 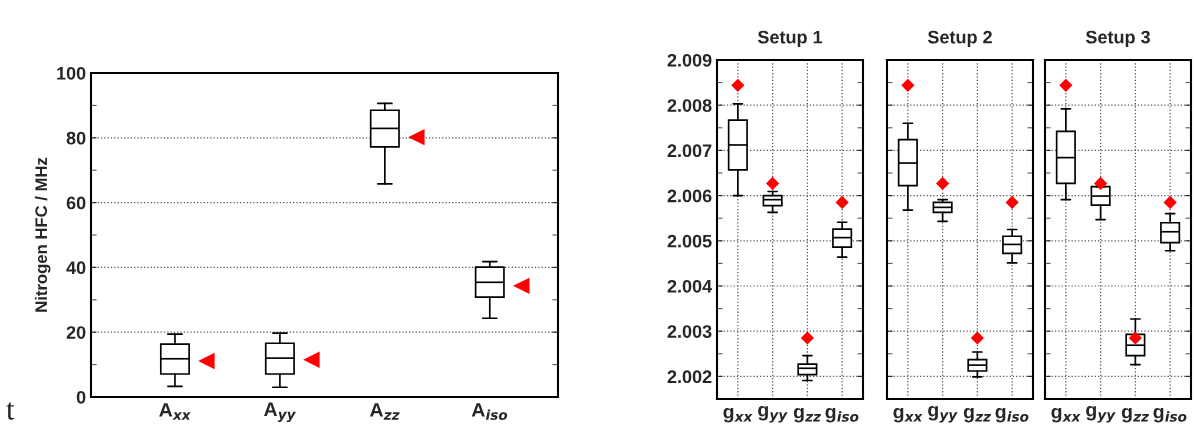 What do you see at coordinates (689, 105) in the screenshot?
I see `y-tick-label: 2.008` at bounding box center [689, 105].